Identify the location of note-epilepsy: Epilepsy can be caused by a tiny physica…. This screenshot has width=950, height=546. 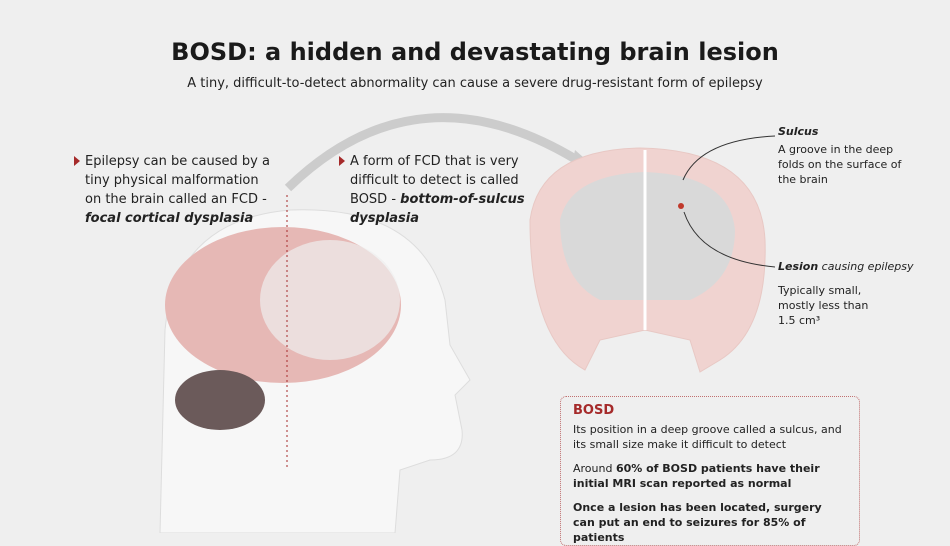
(174, 190).